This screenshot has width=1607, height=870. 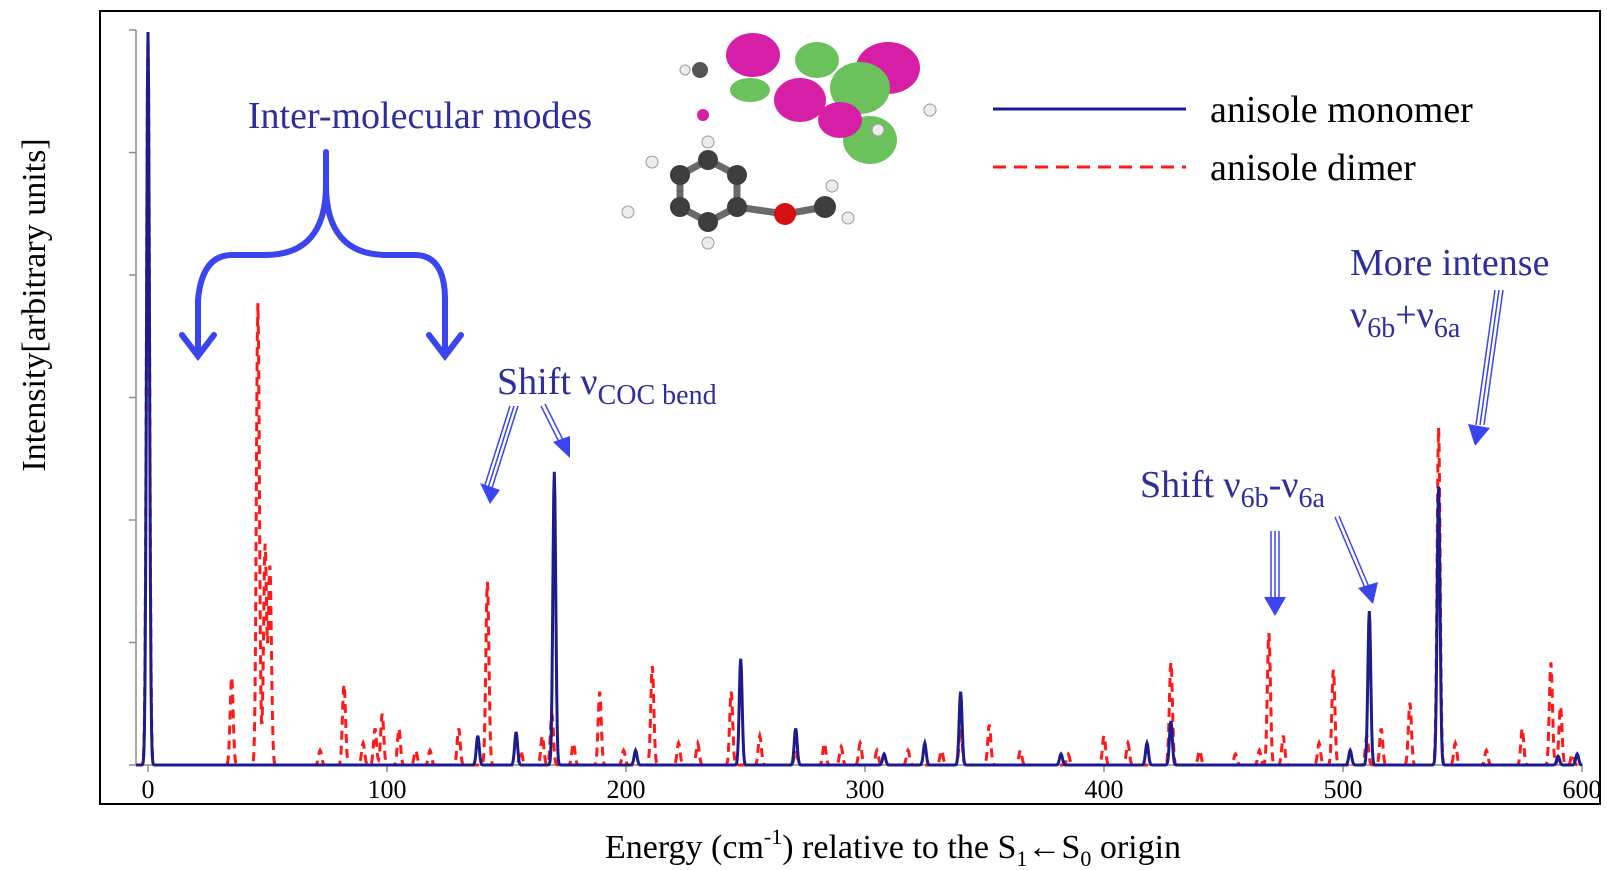 What do you see at coordinates (1449, 263) in the screenshot?
I see `annotation-more-intense: More intense` at bounding box center [1449, 263].